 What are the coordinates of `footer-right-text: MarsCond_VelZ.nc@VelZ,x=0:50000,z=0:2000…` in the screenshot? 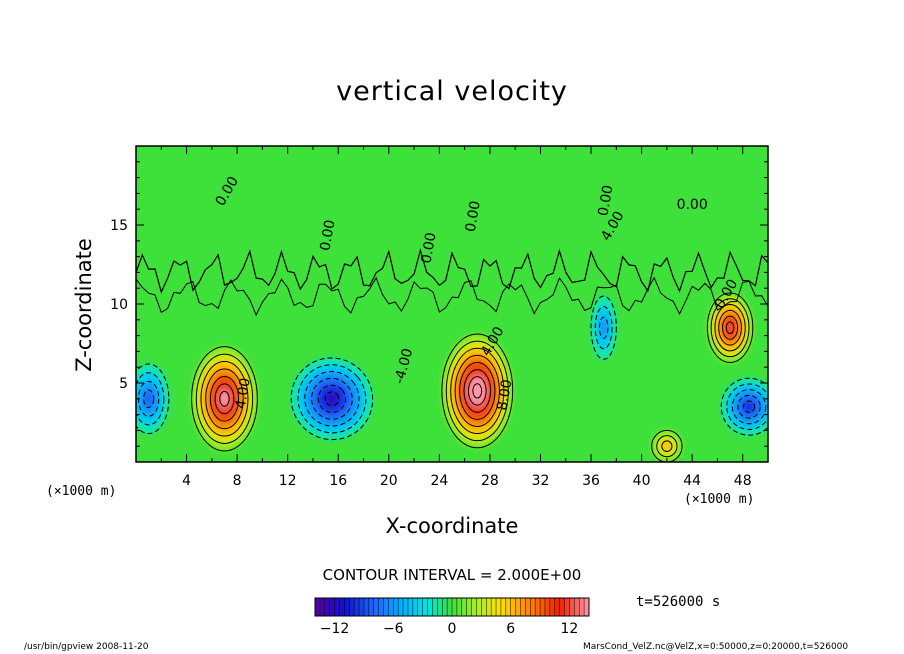 It's located at (716, 647).